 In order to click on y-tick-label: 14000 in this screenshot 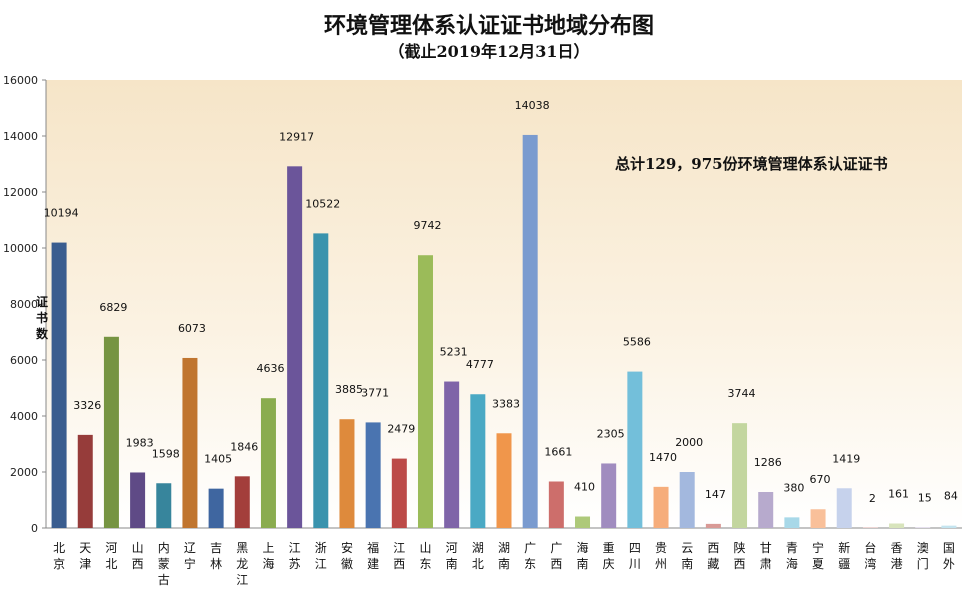, I will do `click(20, 136)`.